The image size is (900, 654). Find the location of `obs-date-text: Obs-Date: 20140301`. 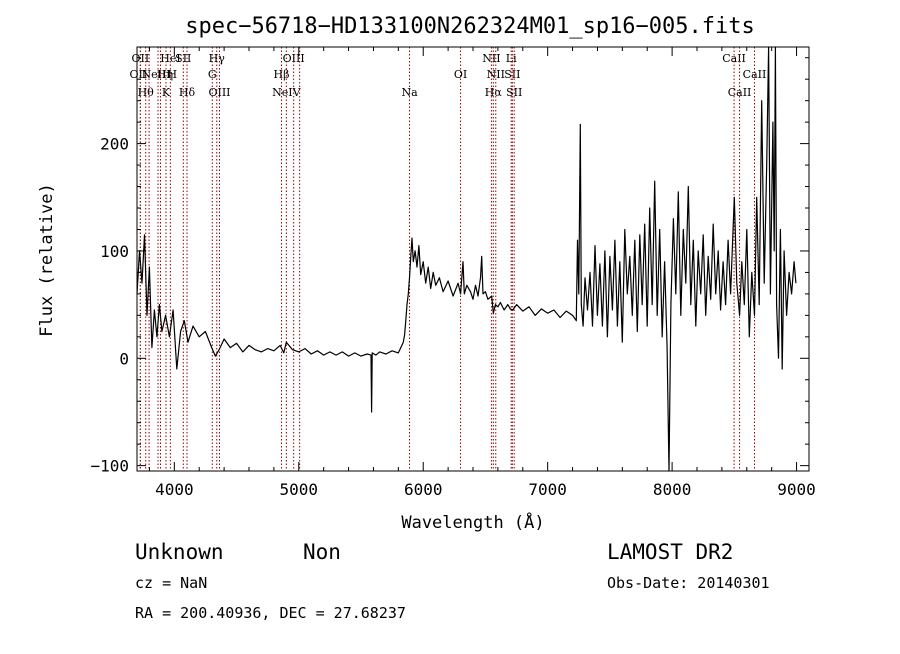

obs-date-text: Obs-Date: 20140301 is located at coordinates (688, 583).